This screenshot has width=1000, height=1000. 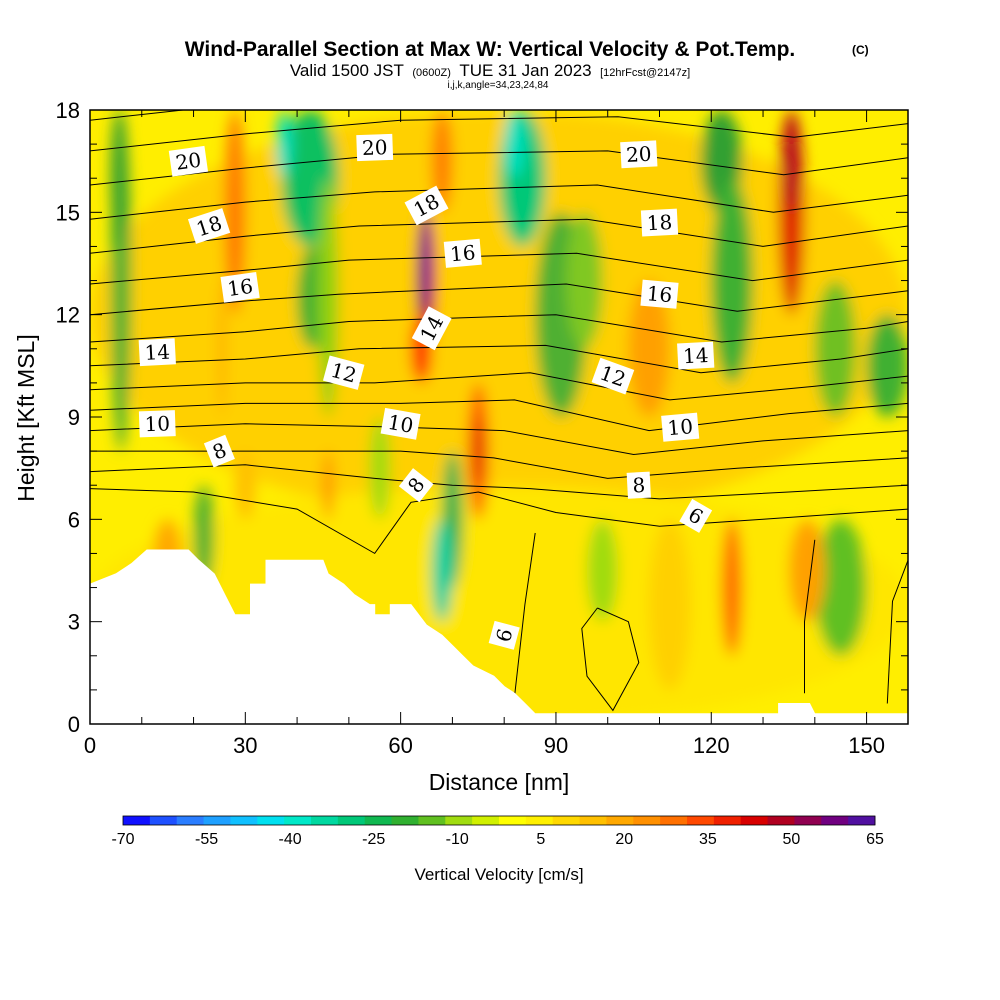 I want to click on colorbar-cells, so click(x=499, y=820).